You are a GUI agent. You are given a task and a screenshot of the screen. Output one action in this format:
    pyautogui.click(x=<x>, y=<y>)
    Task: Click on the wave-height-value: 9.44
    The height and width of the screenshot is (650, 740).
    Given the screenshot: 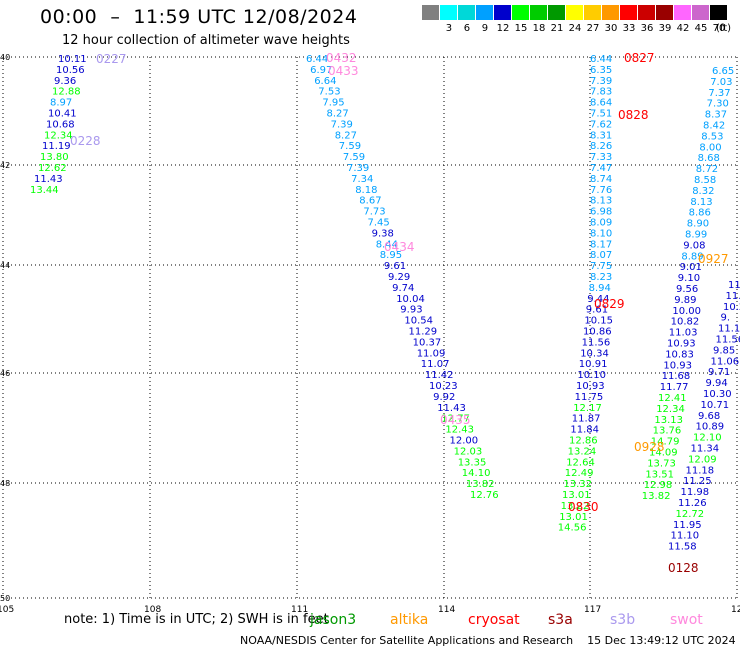 What is the action you would take?
    pyautogui.click(x=598, y=299)
    